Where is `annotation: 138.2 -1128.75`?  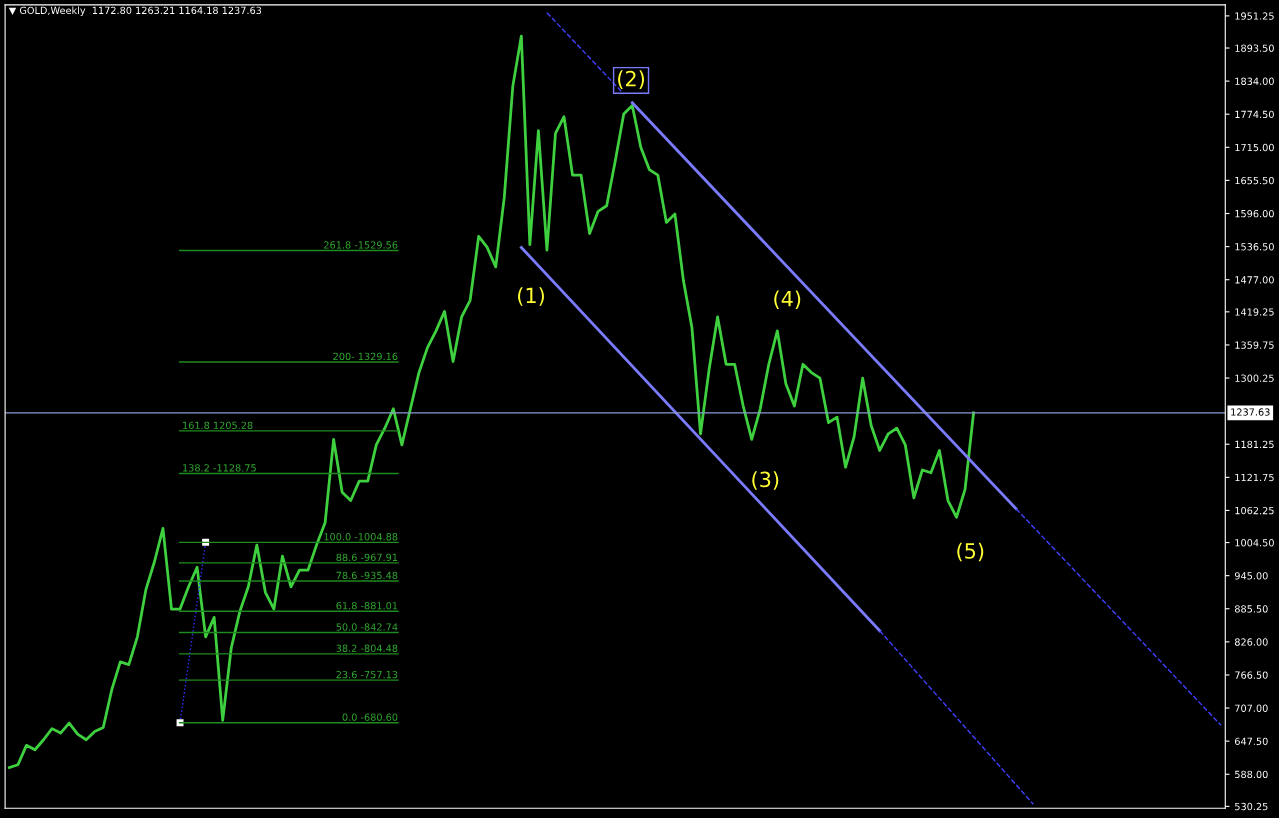 annotation: 138.2 -1128.75 is located at coordinates (219, 468).